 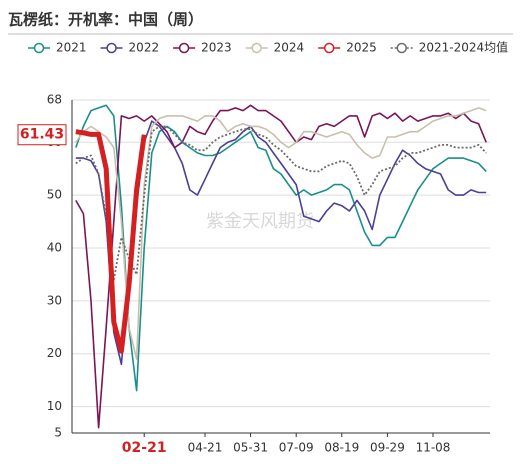 I want to click on latest-label: 61.43, so click(x=42, y=135).